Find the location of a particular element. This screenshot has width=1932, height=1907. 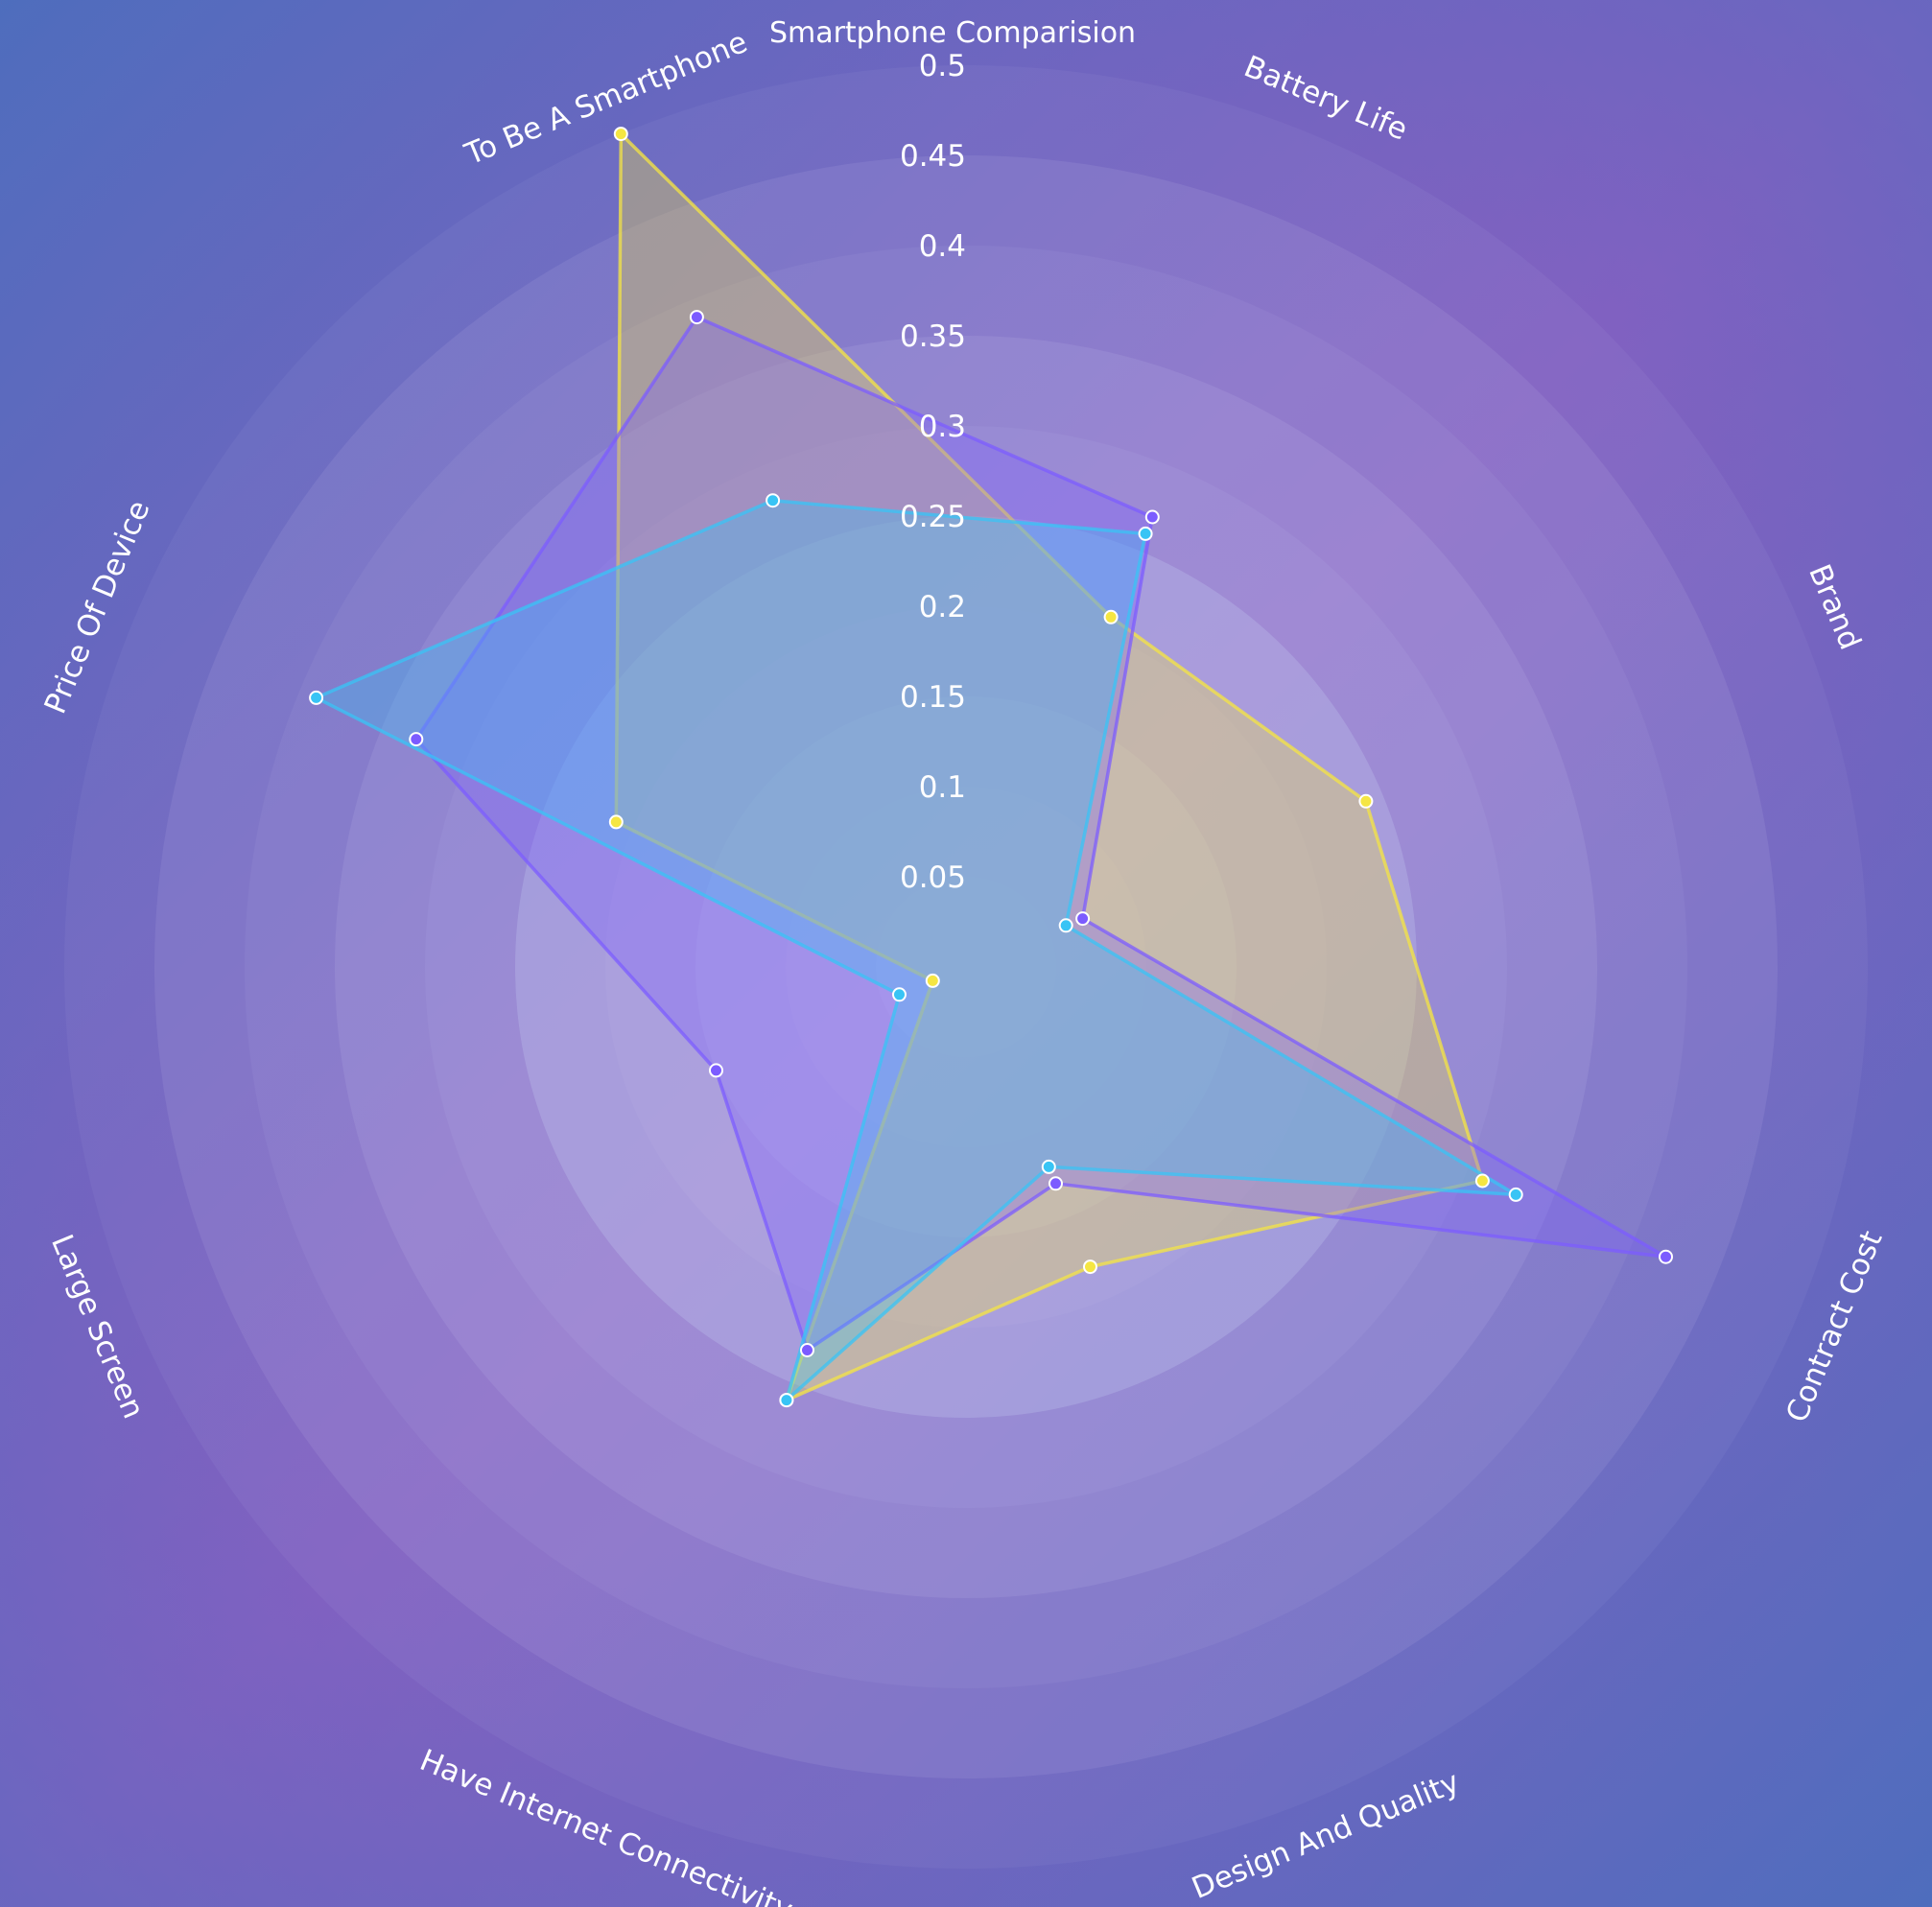

radial-tick-label: 0.25 is located at coordinates (933, 517).